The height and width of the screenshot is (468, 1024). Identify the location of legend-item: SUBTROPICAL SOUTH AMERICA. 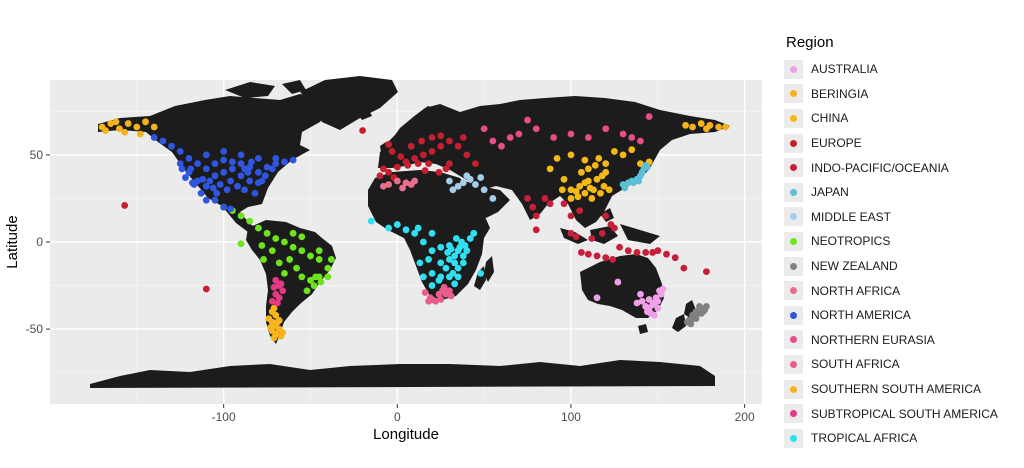
(904, 413).